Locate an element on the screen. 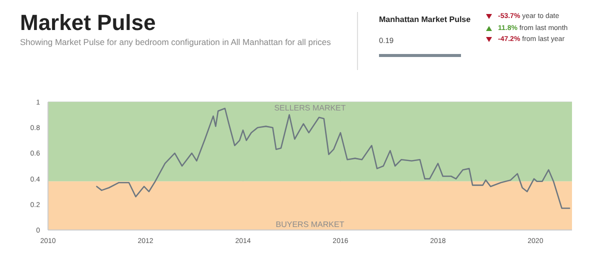  text: Manhattan Market Pulse is located at coordinates (425, 19).